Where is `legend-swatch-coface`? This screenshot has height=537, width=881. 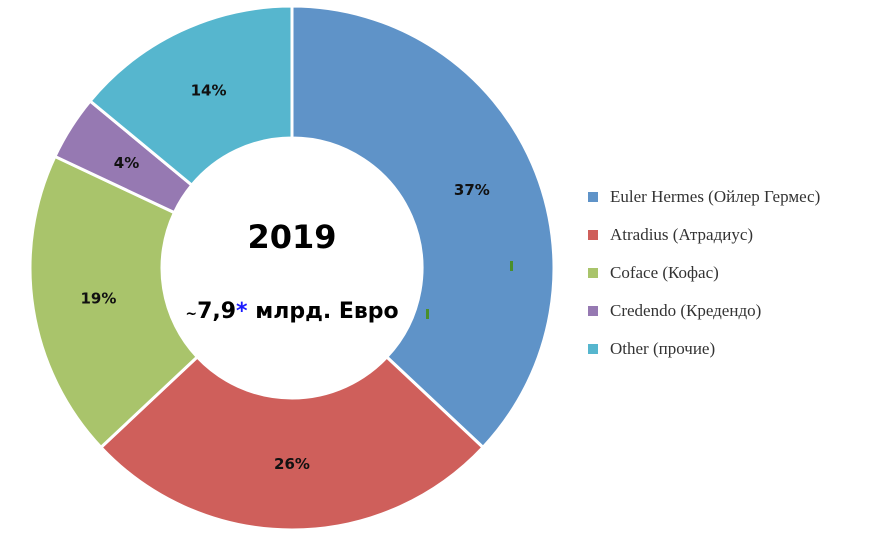 legend-swatch-coface is located at coordinates (593, 273).